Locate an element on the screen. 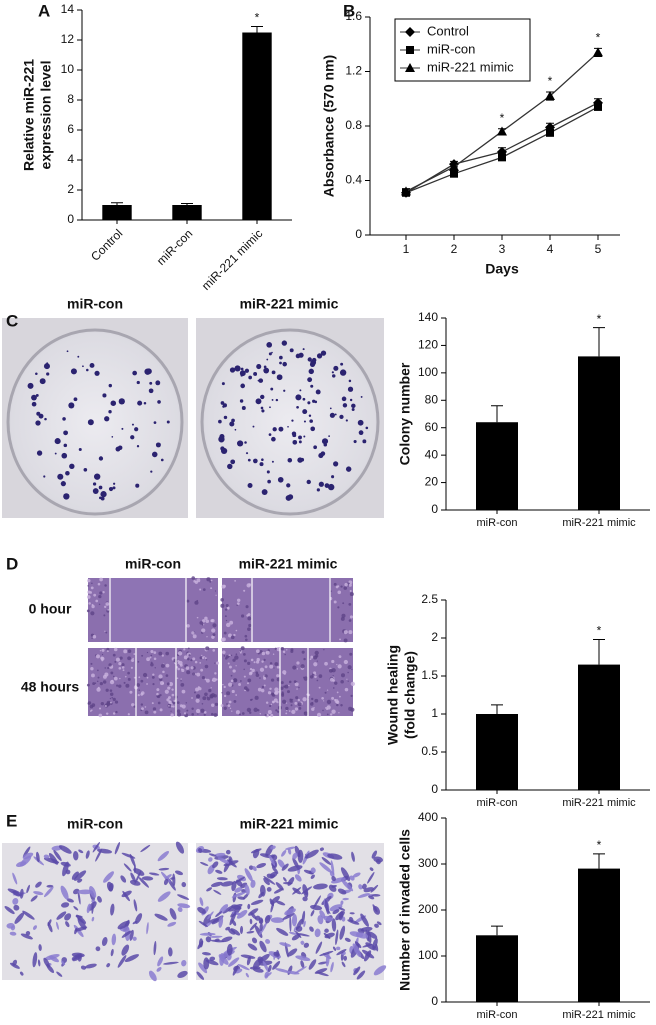  point is located at coordinates (502, 131).